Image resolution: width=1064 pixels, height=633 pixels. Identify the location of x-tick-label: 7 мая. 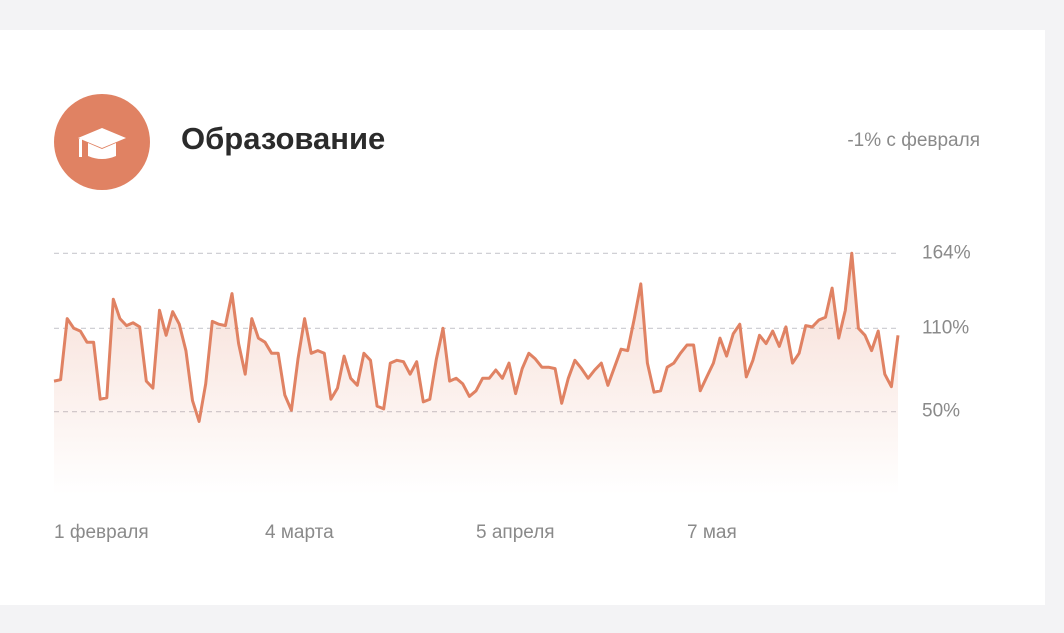
(712, 532).